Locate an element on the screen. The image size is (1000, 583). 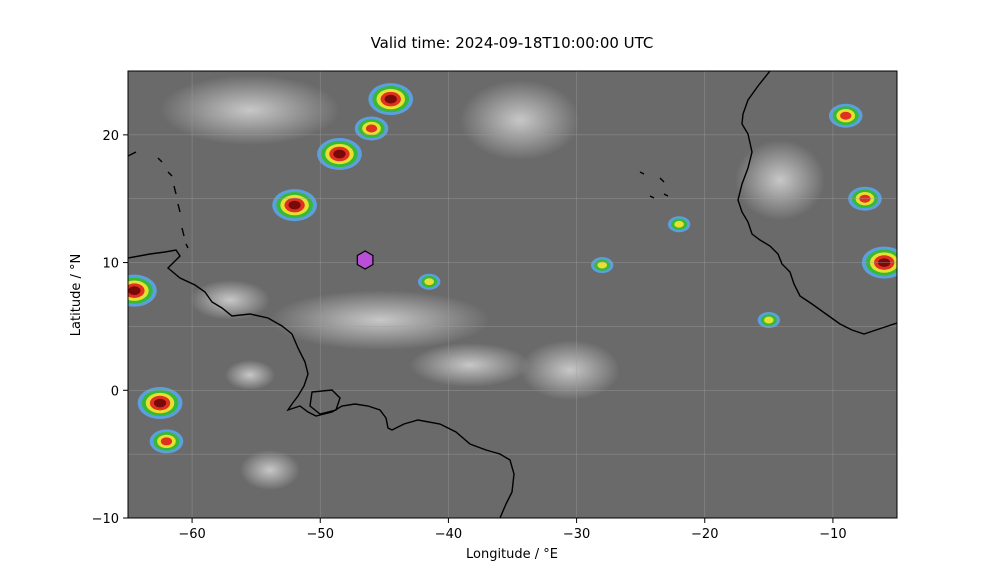
x-tick-label: −40 is located at coordinates (448, 534).